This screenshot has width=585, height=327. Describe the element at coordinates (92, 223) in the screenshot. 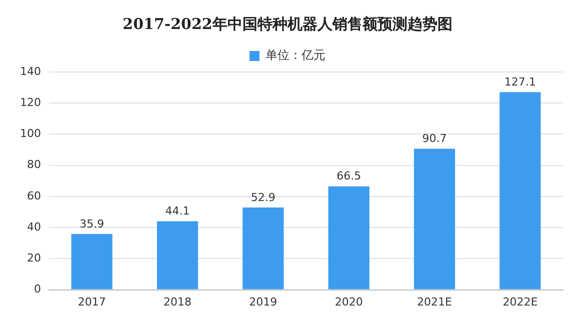

I see `data-label: 35.9` at that location.